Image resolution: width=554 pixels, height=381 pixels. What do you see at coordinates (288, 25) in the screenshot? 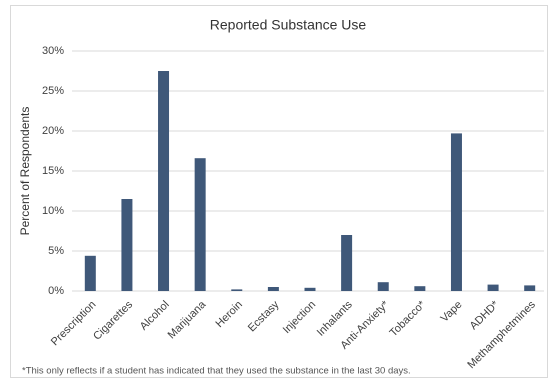
I see `chart-title: Reported Substance Use` at bounding box center [288, 25].